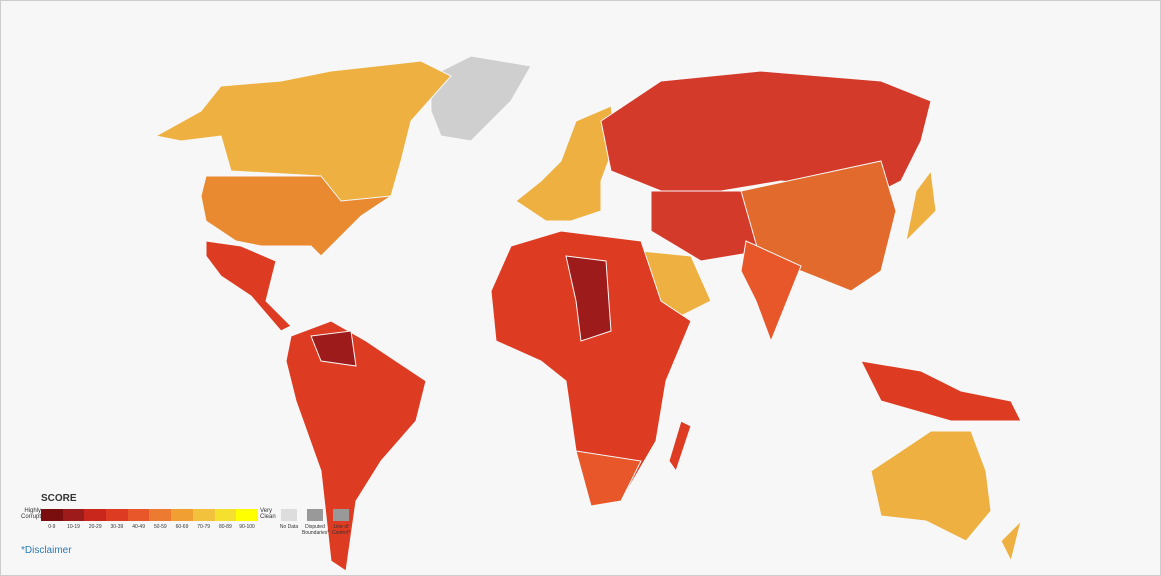  Describe the element at coordinates (931, 486) in the screenshot. I see `australia` at that location.